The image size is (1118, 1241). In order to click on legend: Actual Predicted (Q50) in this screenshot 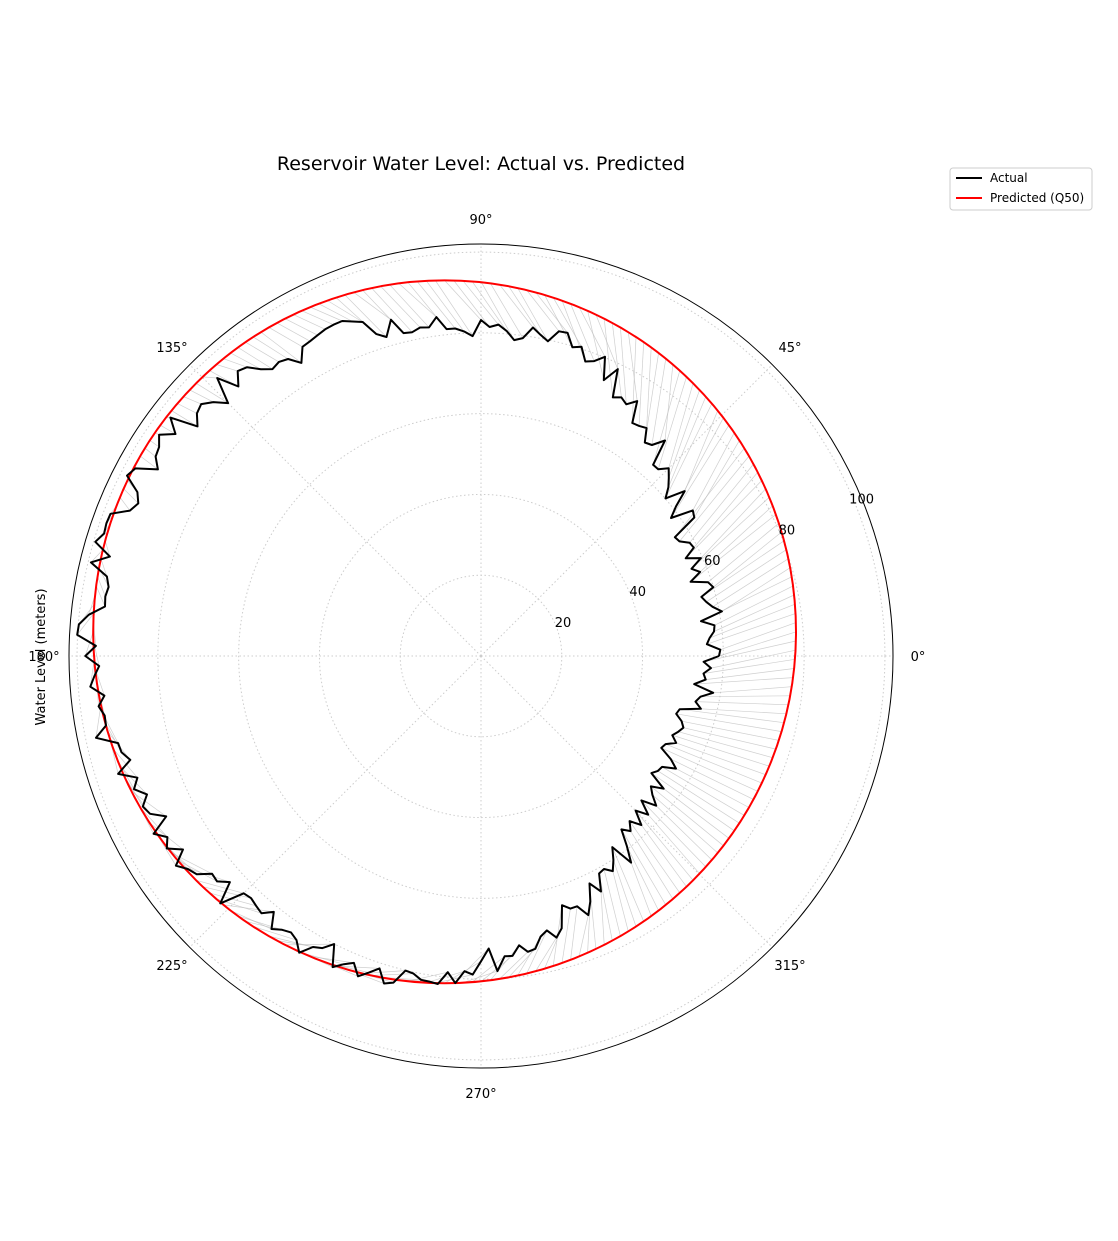, I will do `click(1021, 189)`.